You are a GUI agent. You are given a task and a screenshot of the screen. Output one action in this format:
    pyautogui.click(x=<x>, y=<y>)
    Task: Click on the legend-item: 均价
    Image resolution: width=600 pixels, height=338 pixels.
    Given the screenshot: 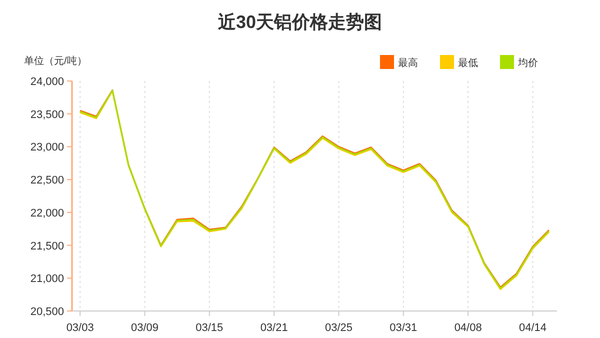 What is the action you would take?
    pyautogui.click(x=519, y=62)
    